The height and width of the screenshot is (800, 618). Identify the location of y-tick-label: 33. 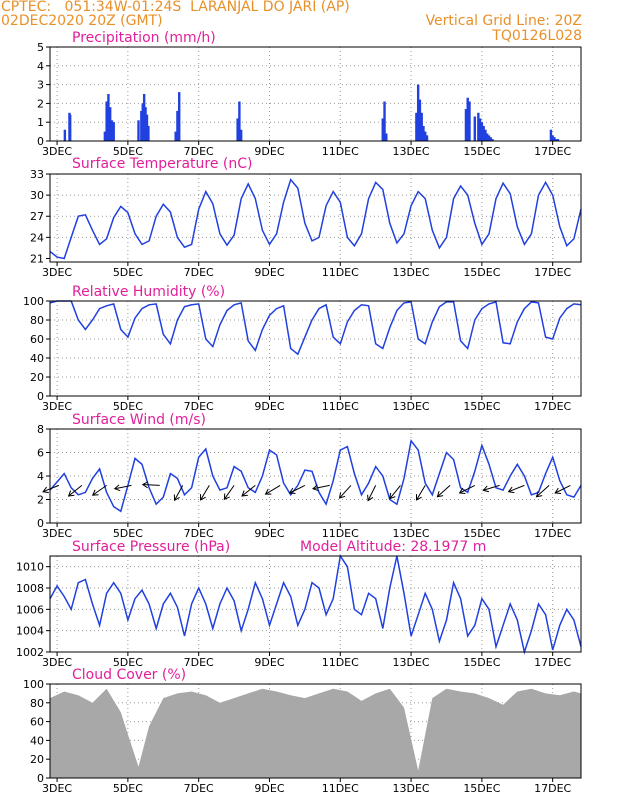
(37, 174).